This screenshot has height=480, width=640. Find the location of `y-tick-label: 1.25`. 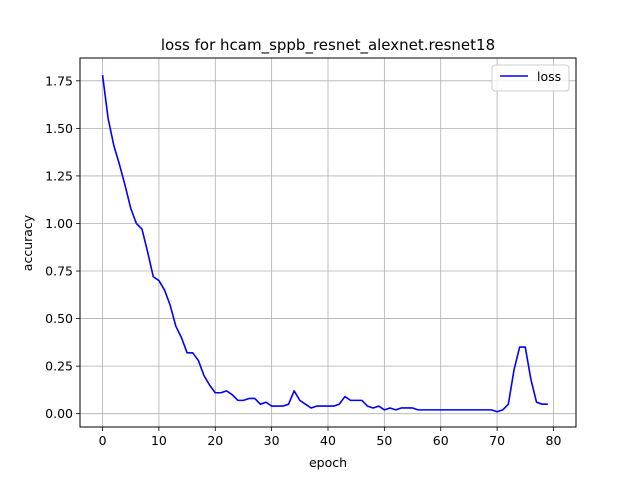

y-tick-label: 1.25 is located at coordinates (59, 175).